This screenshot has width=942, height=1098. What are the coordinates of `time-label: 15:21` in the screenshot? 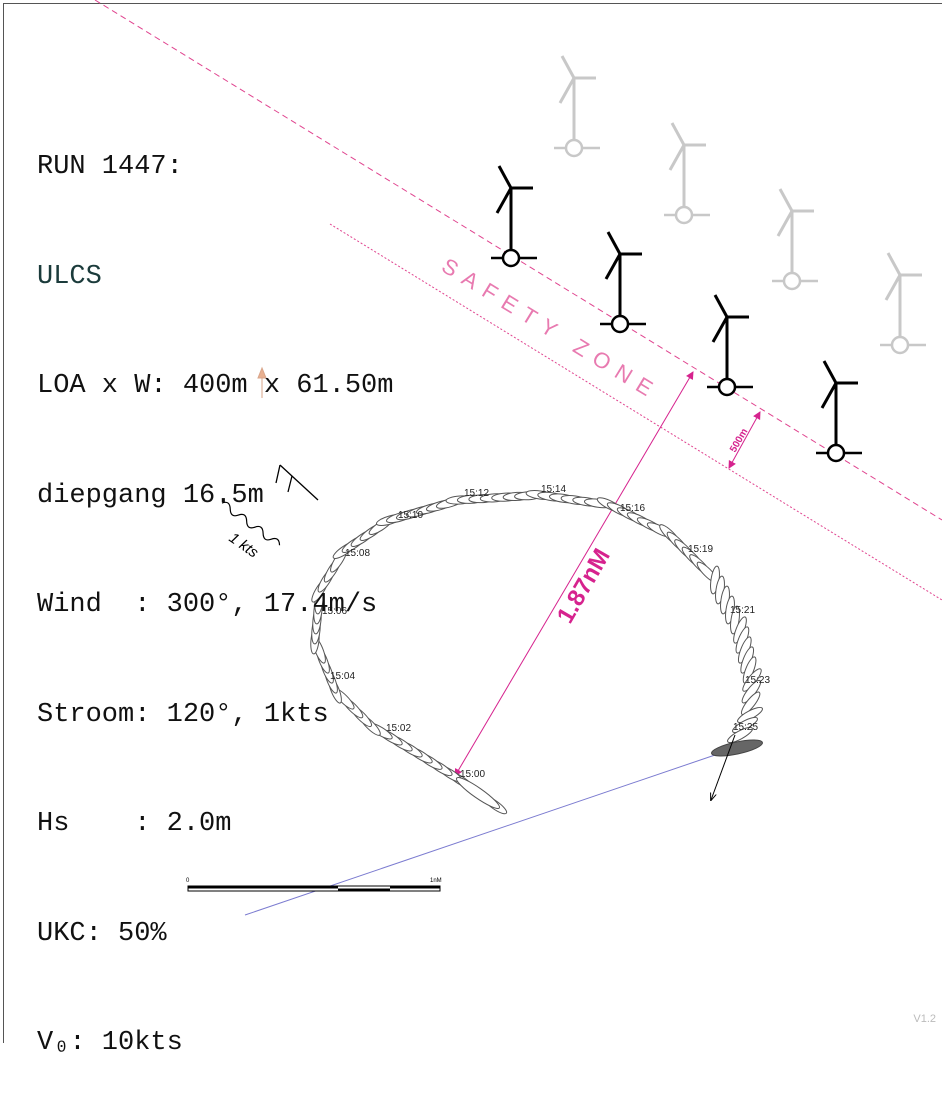 It's located at (742, 610).